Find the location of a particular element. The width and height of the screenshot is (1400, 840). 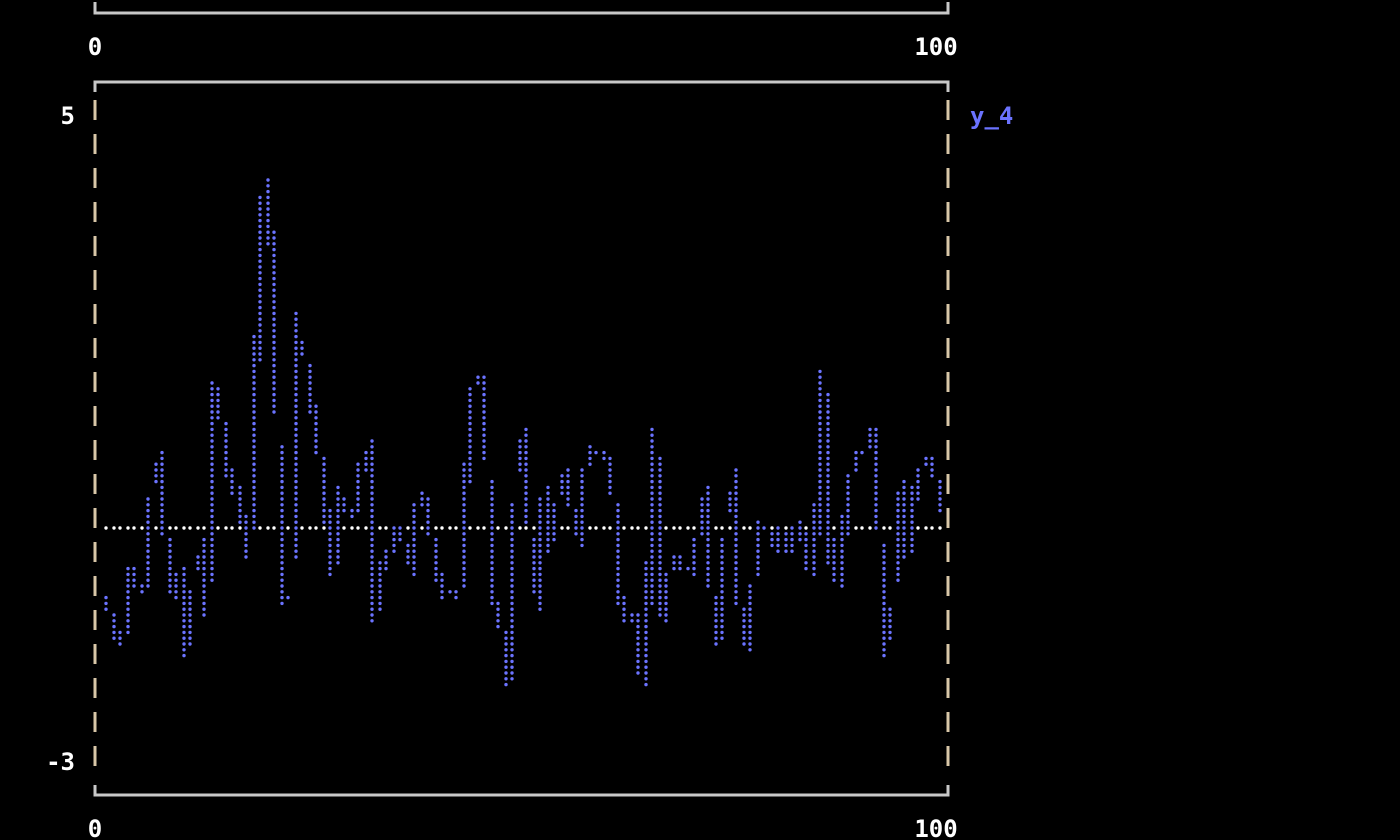

plot-frame-top is located at coordinates (521, 86).